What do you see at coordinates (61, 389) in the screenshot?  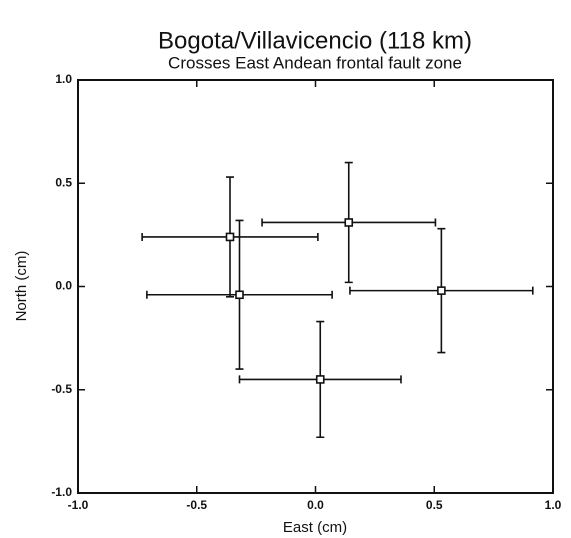 I see `y-tick-label: -0.5` at bounding box center [61, 389].